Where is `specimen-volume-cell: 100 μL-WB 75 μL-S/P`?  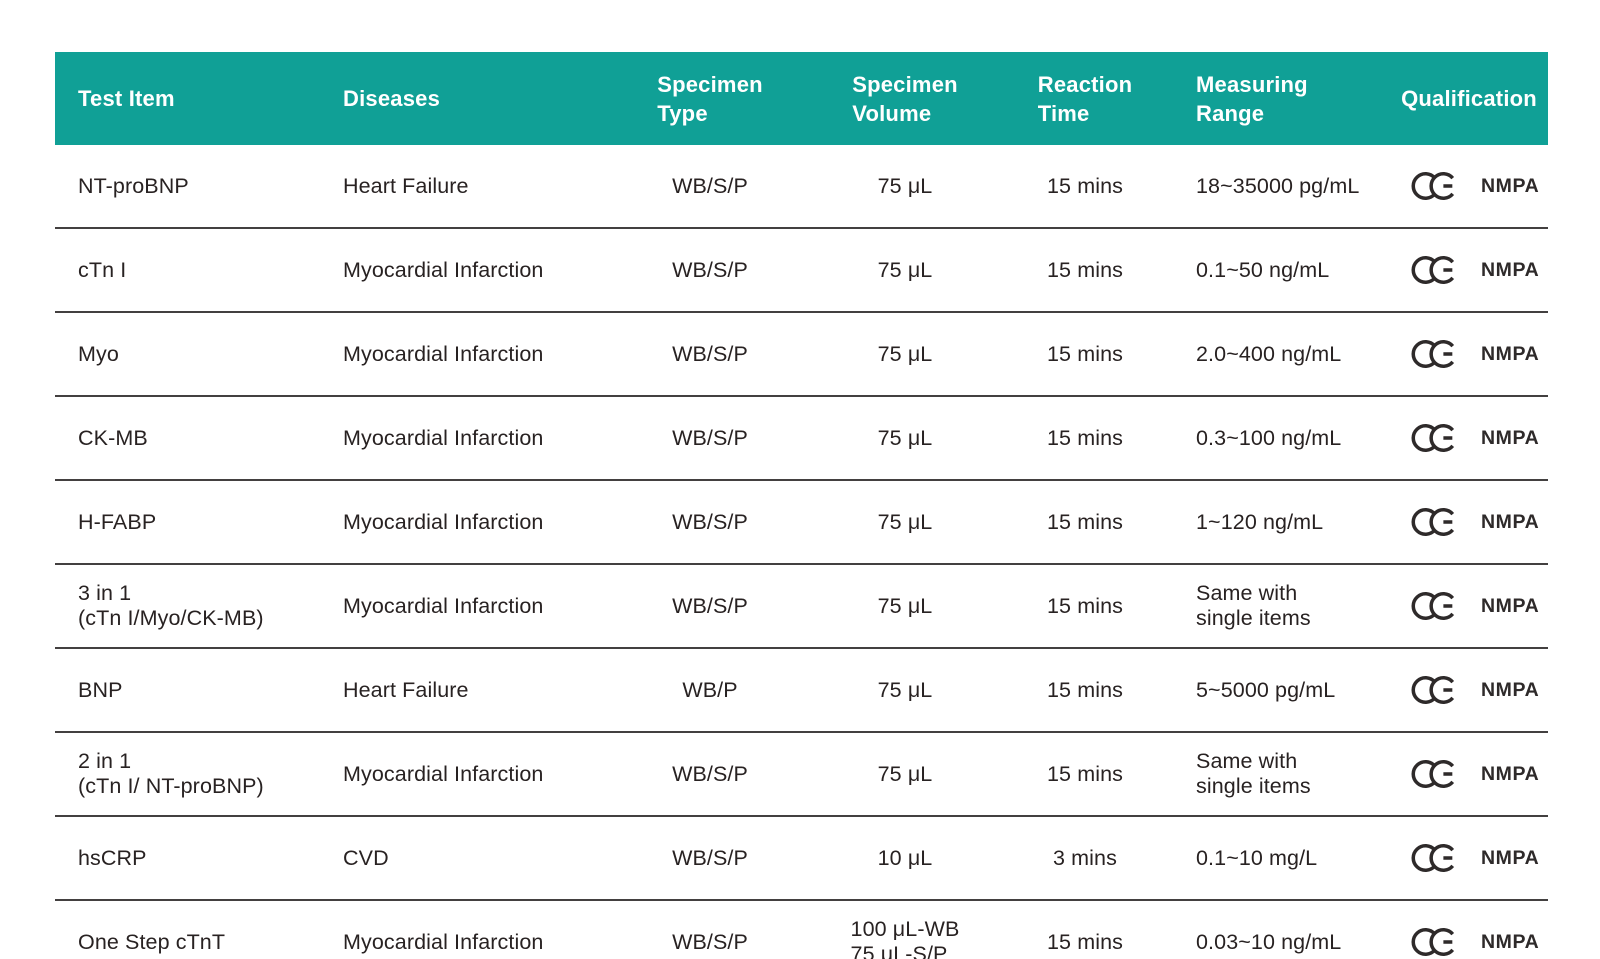 specimen-volume-cell: 100 μL-WB 75 μL-S/P is located at coordinates (905, 929).